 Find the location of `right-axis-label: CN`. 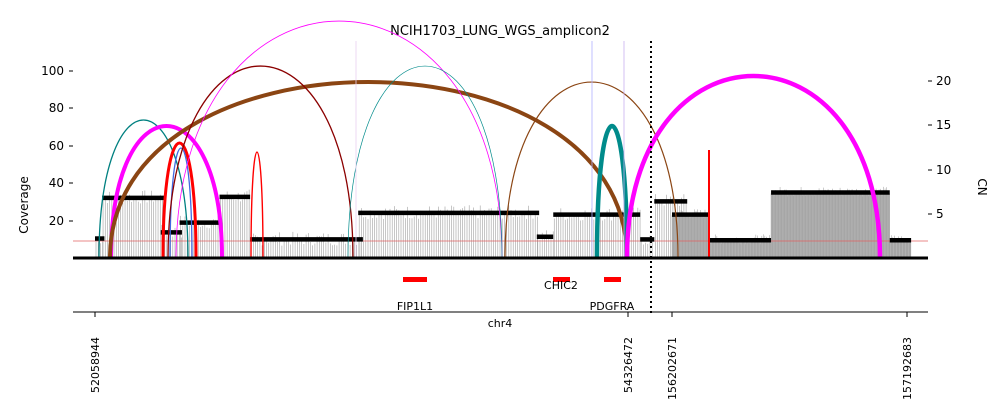

right-axis-label: CN is located at coordinates (982, 186).